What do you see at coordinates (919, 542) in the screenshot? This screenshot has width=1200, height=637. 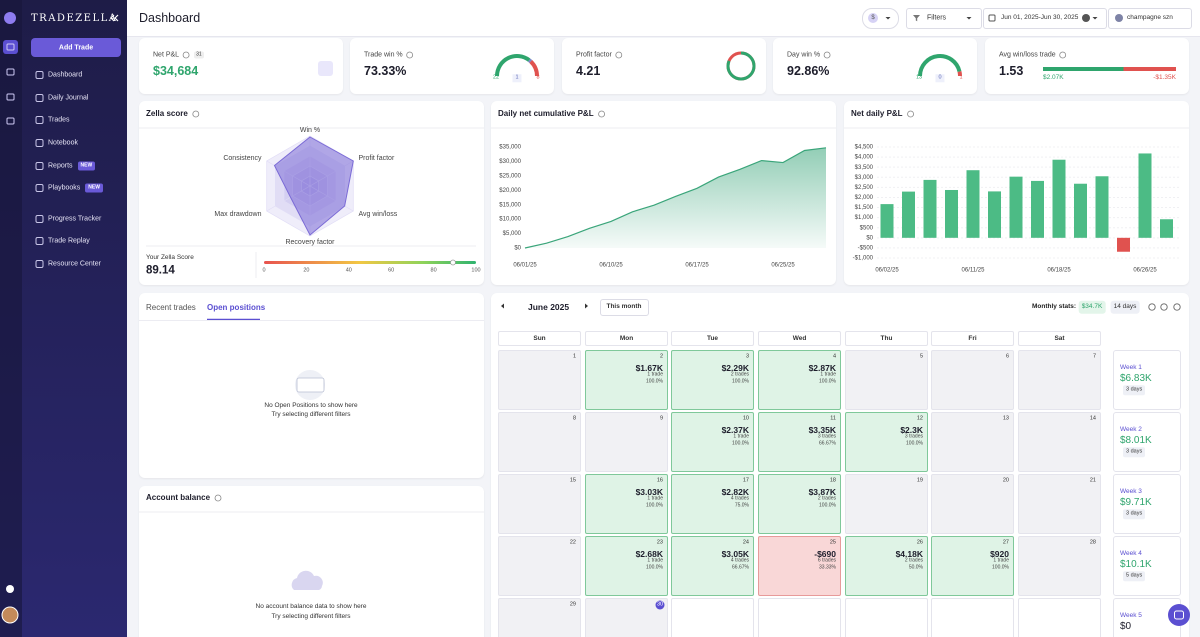 I see `day-number: 26` at bounding box center [919, 542].